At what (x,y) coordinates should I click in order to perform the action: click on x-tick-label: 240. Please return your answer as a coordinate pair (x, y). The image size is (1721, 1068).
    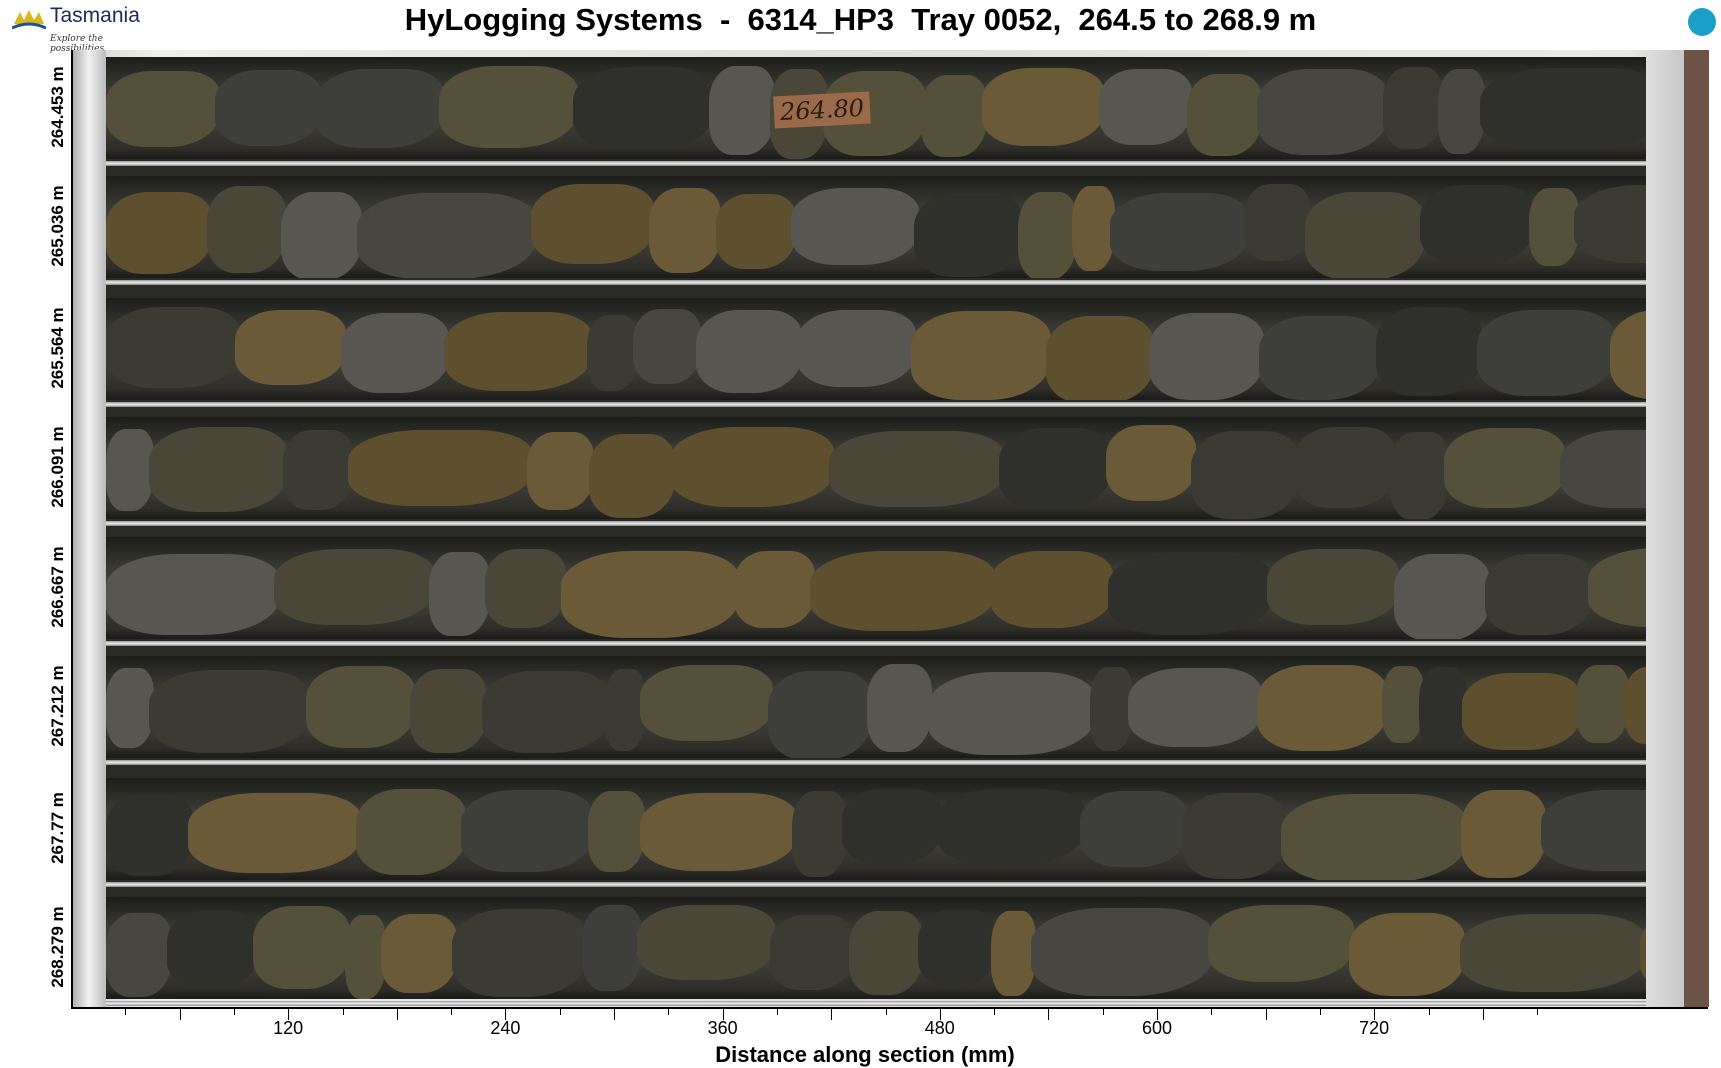
    Looking at the image, I should click on (505, 1028).